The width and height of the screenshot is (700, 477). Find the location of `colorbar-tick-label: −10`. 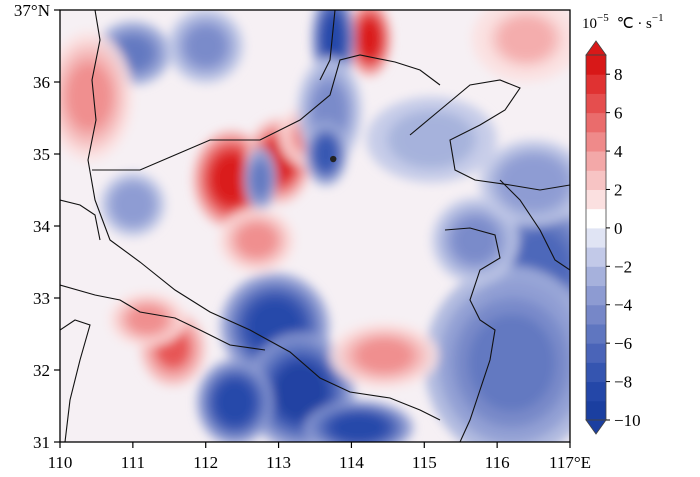

colorbar-tick-label: −10 is located at coordinates (627, 420).